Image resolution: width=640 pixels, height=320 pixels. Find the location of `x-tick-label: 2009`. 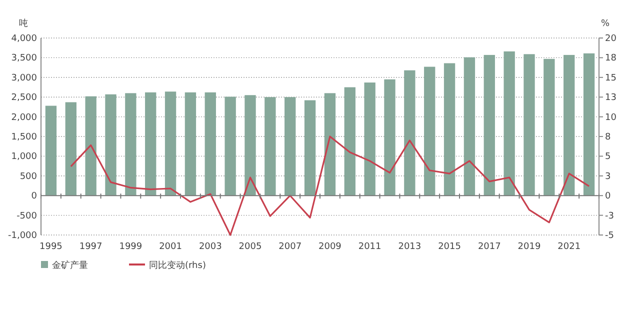

x-tick-label: 2009 is located at coordinates (330, 247).